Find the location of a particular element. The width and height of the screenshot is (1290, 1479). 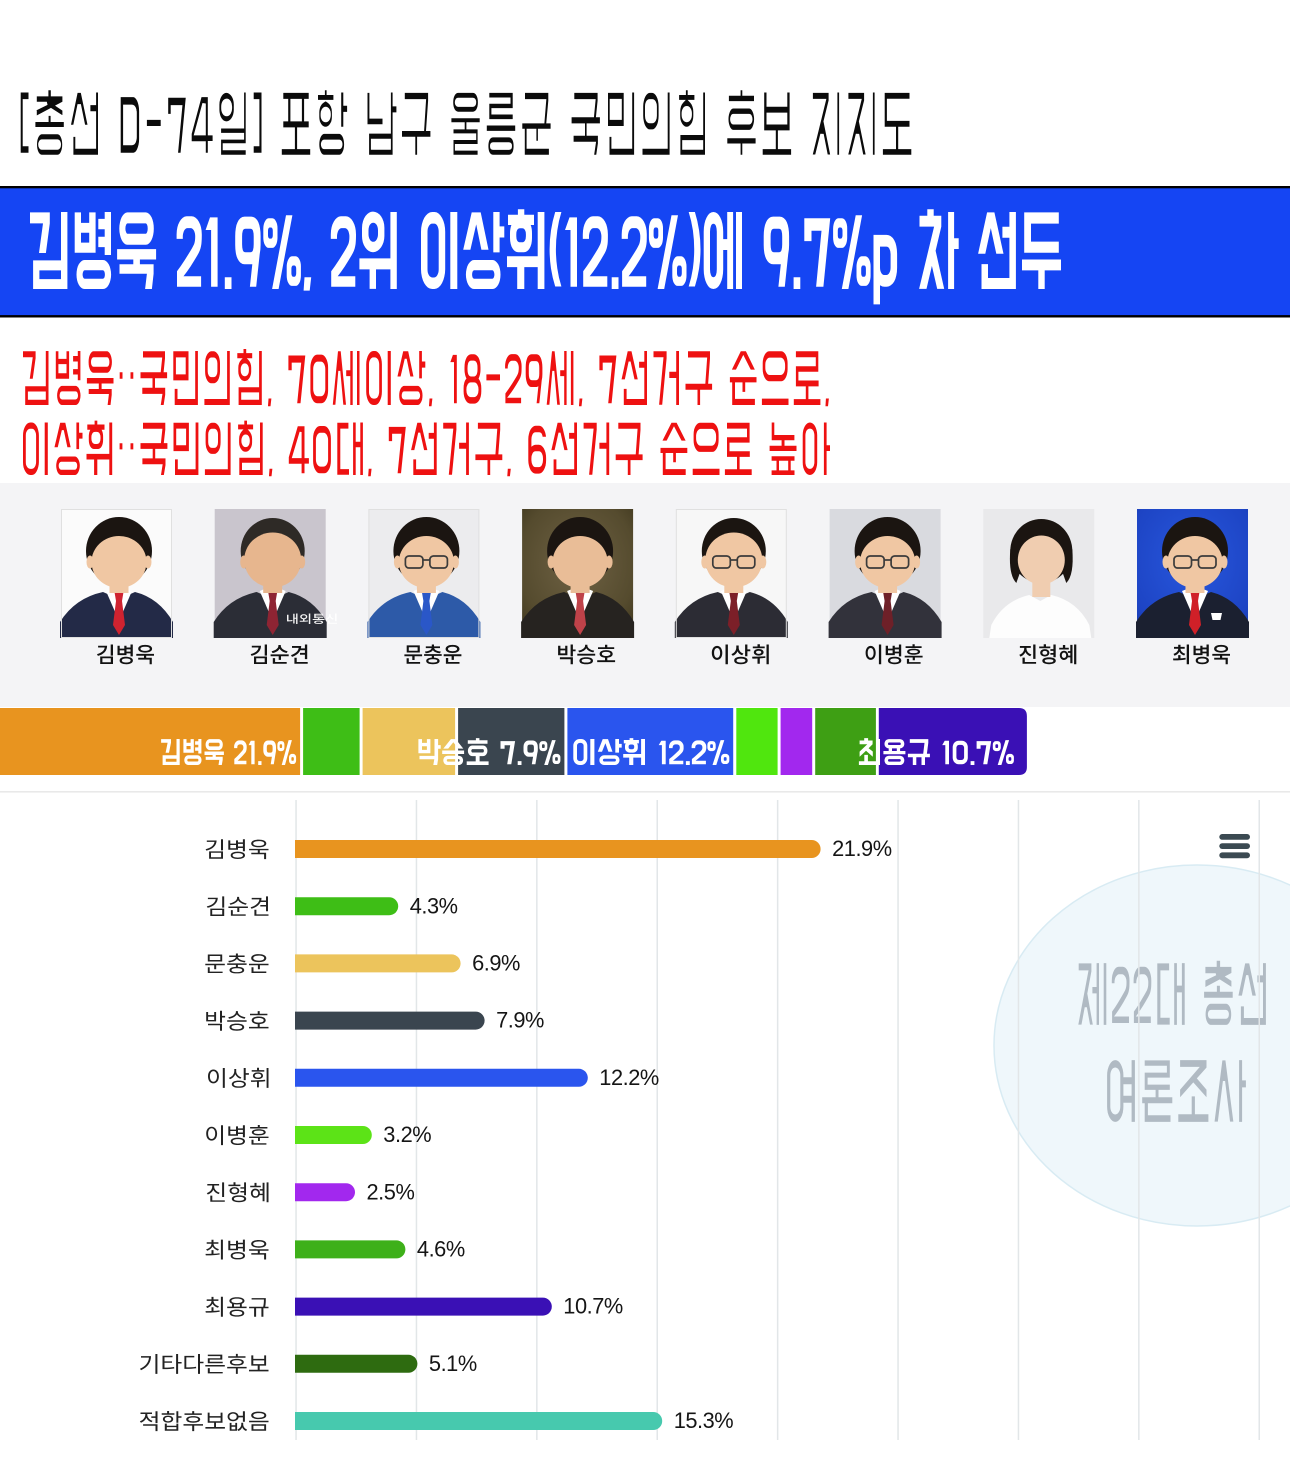

svg-text: 3.2% is located at coordinates (407, 1134).